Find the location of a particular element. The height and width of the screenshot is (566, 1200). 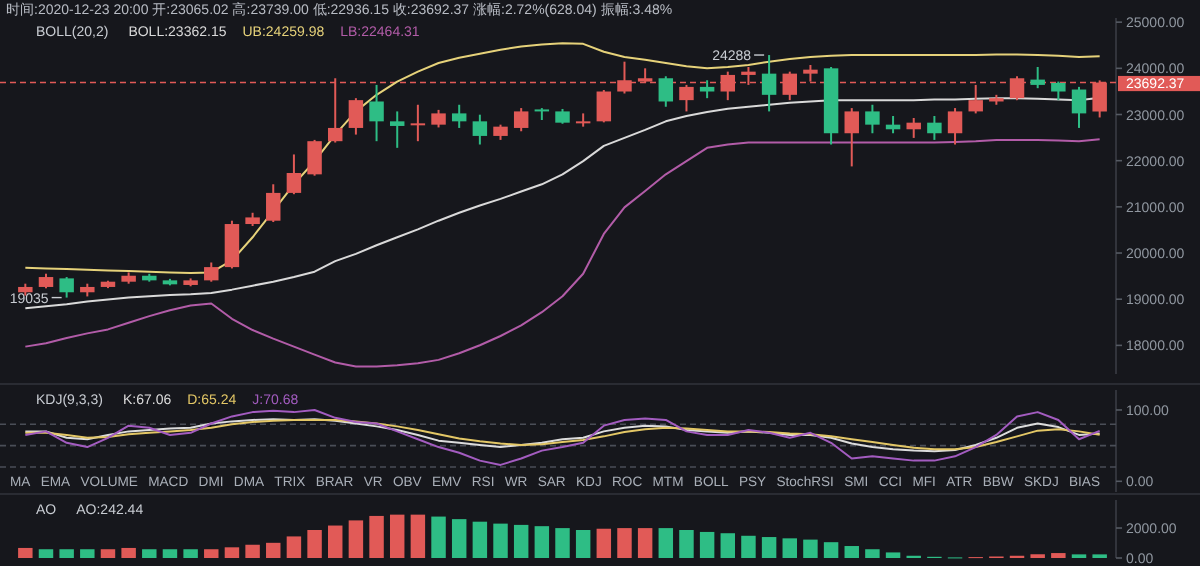

line-series is located at coordinates (562, 437).